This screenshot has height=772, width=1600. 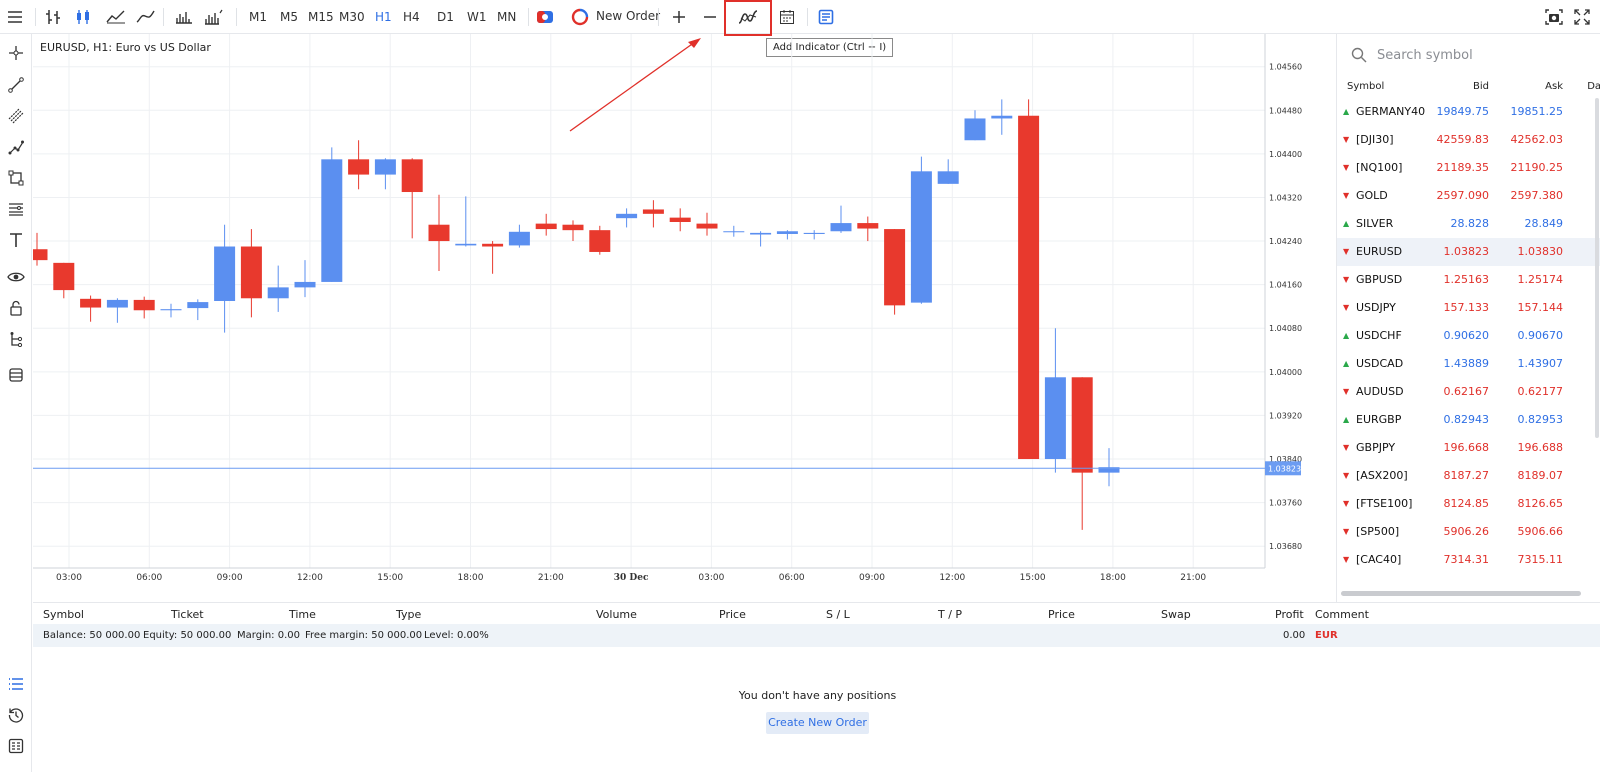 What do you see at coordinates (16, 684) in the screenshot?
I see `positions-list-icon` at bounding box center [16, 684].